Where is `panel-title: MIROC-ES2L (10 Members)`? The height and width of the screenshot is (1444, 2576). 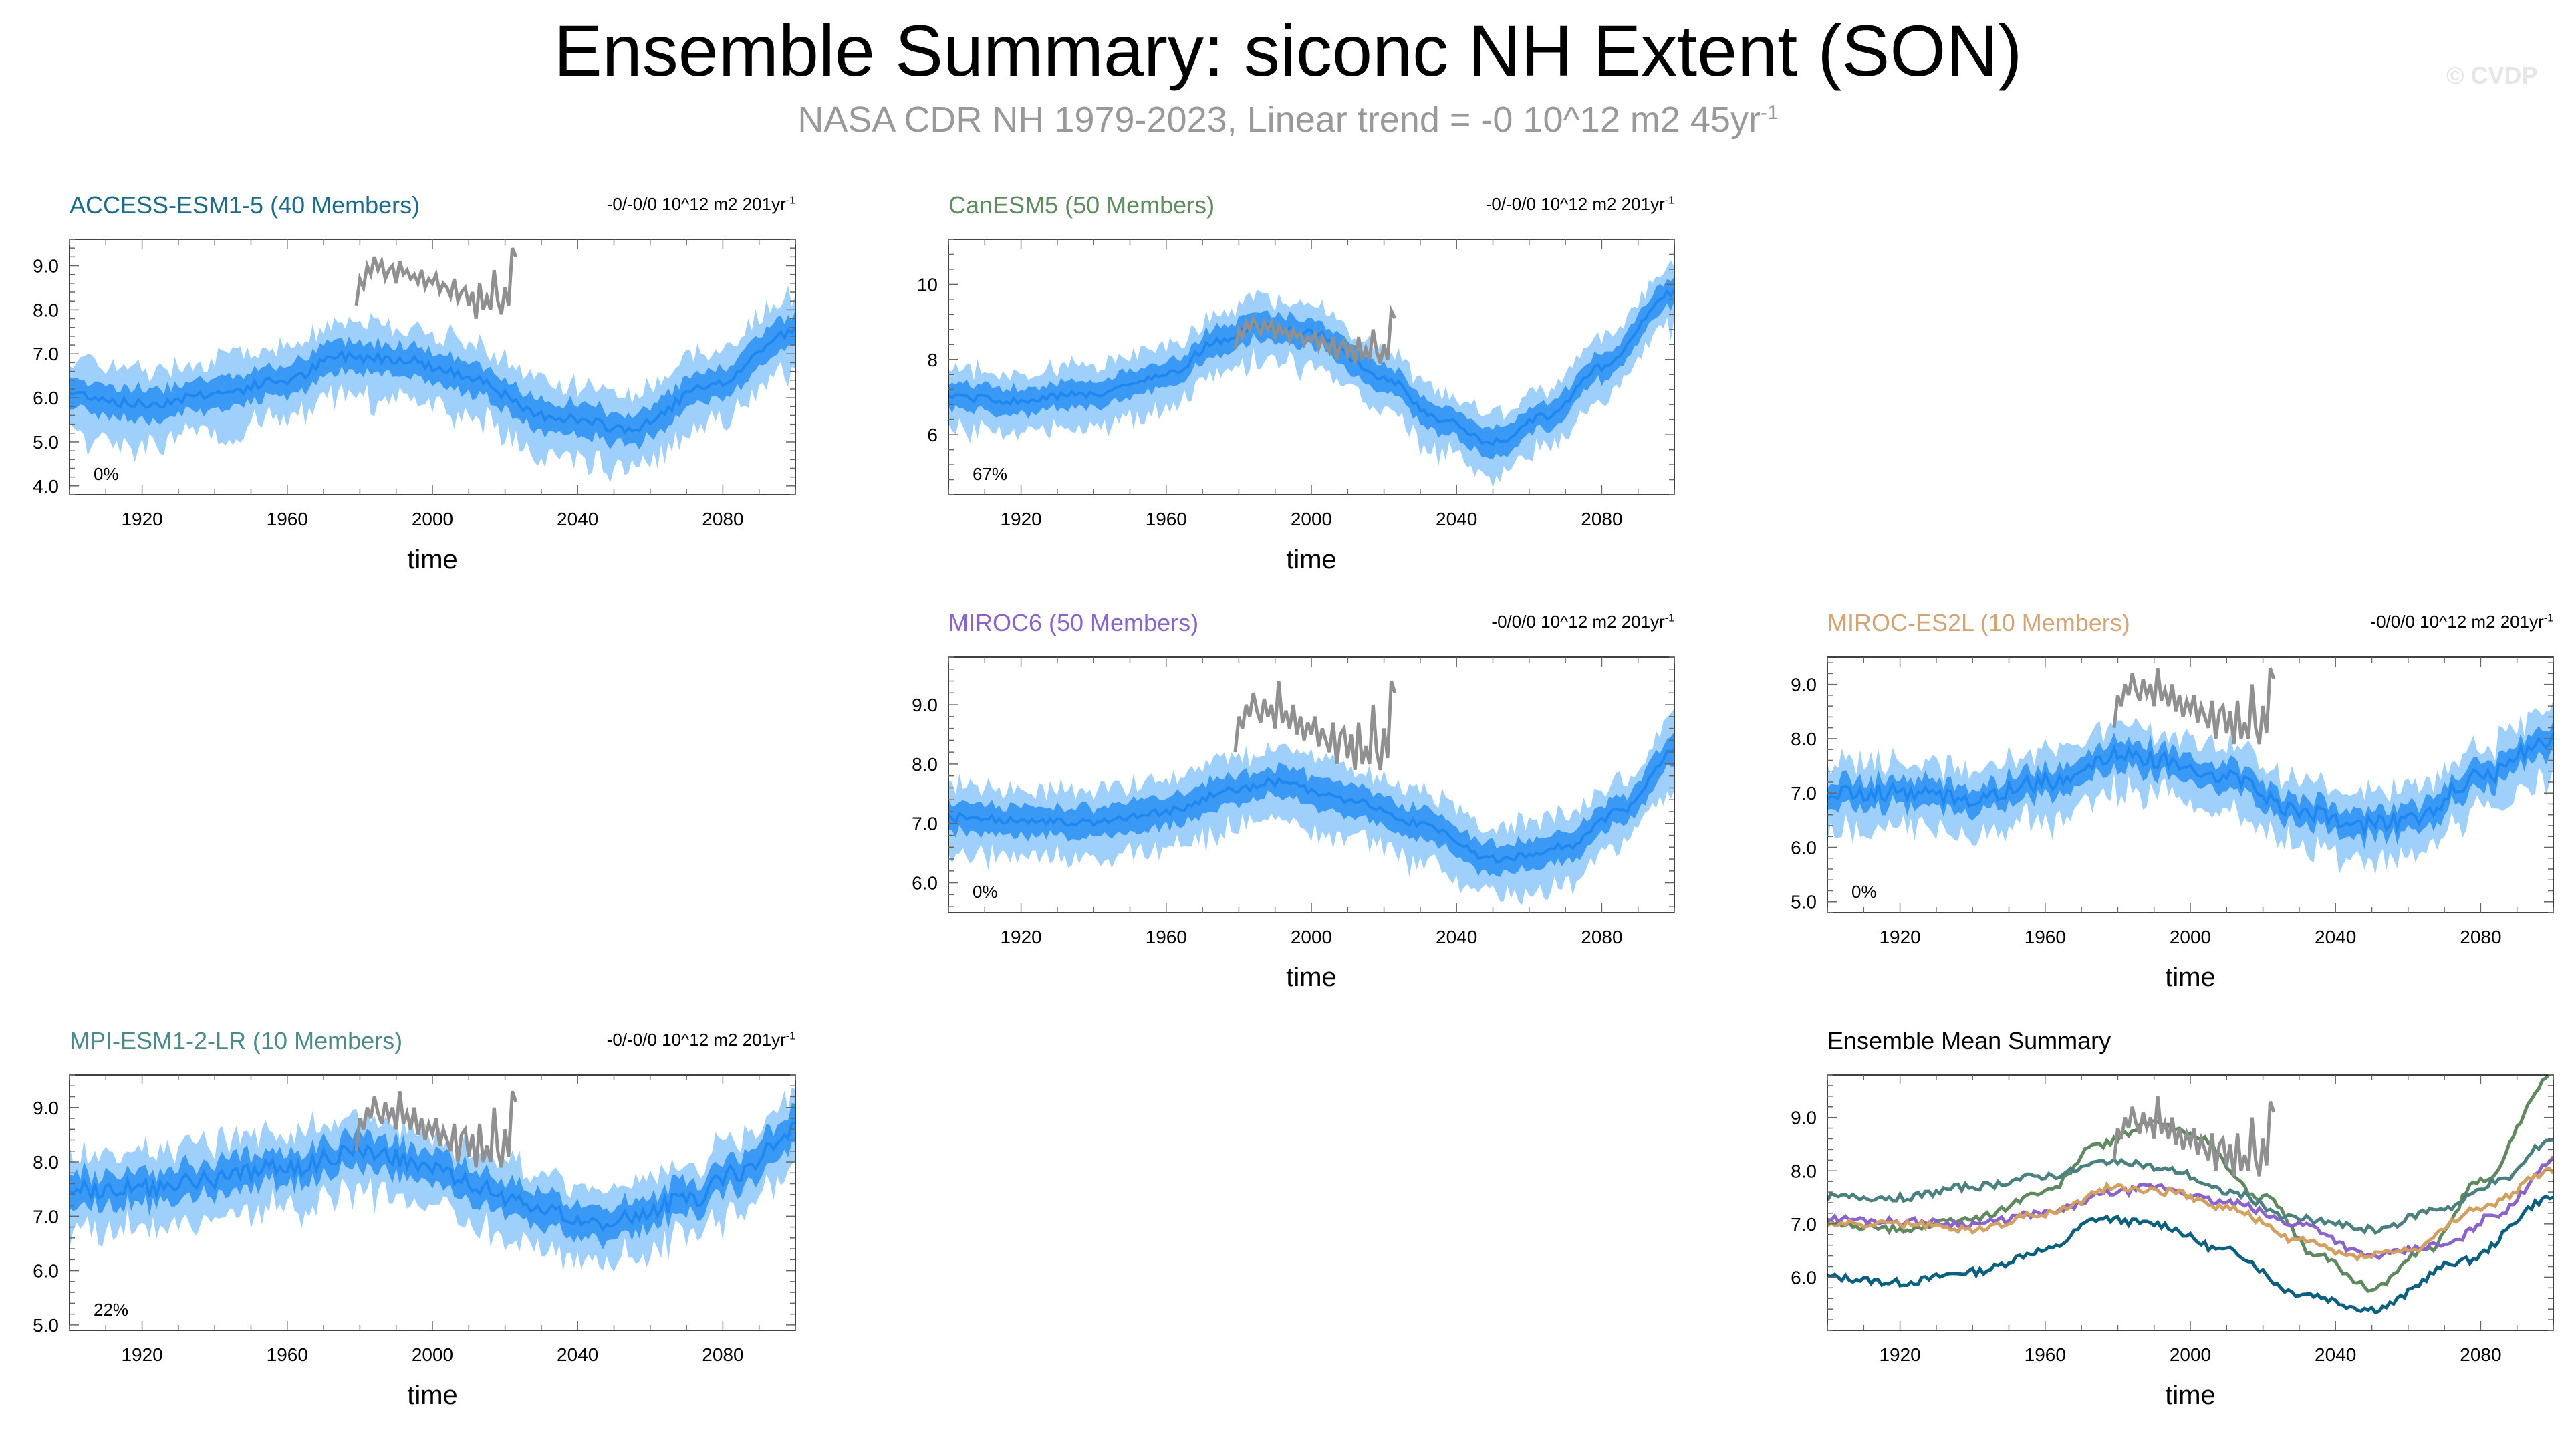
panel-title: MIROC-ES2L (10 Members) is located at coordinates (1979, 622).